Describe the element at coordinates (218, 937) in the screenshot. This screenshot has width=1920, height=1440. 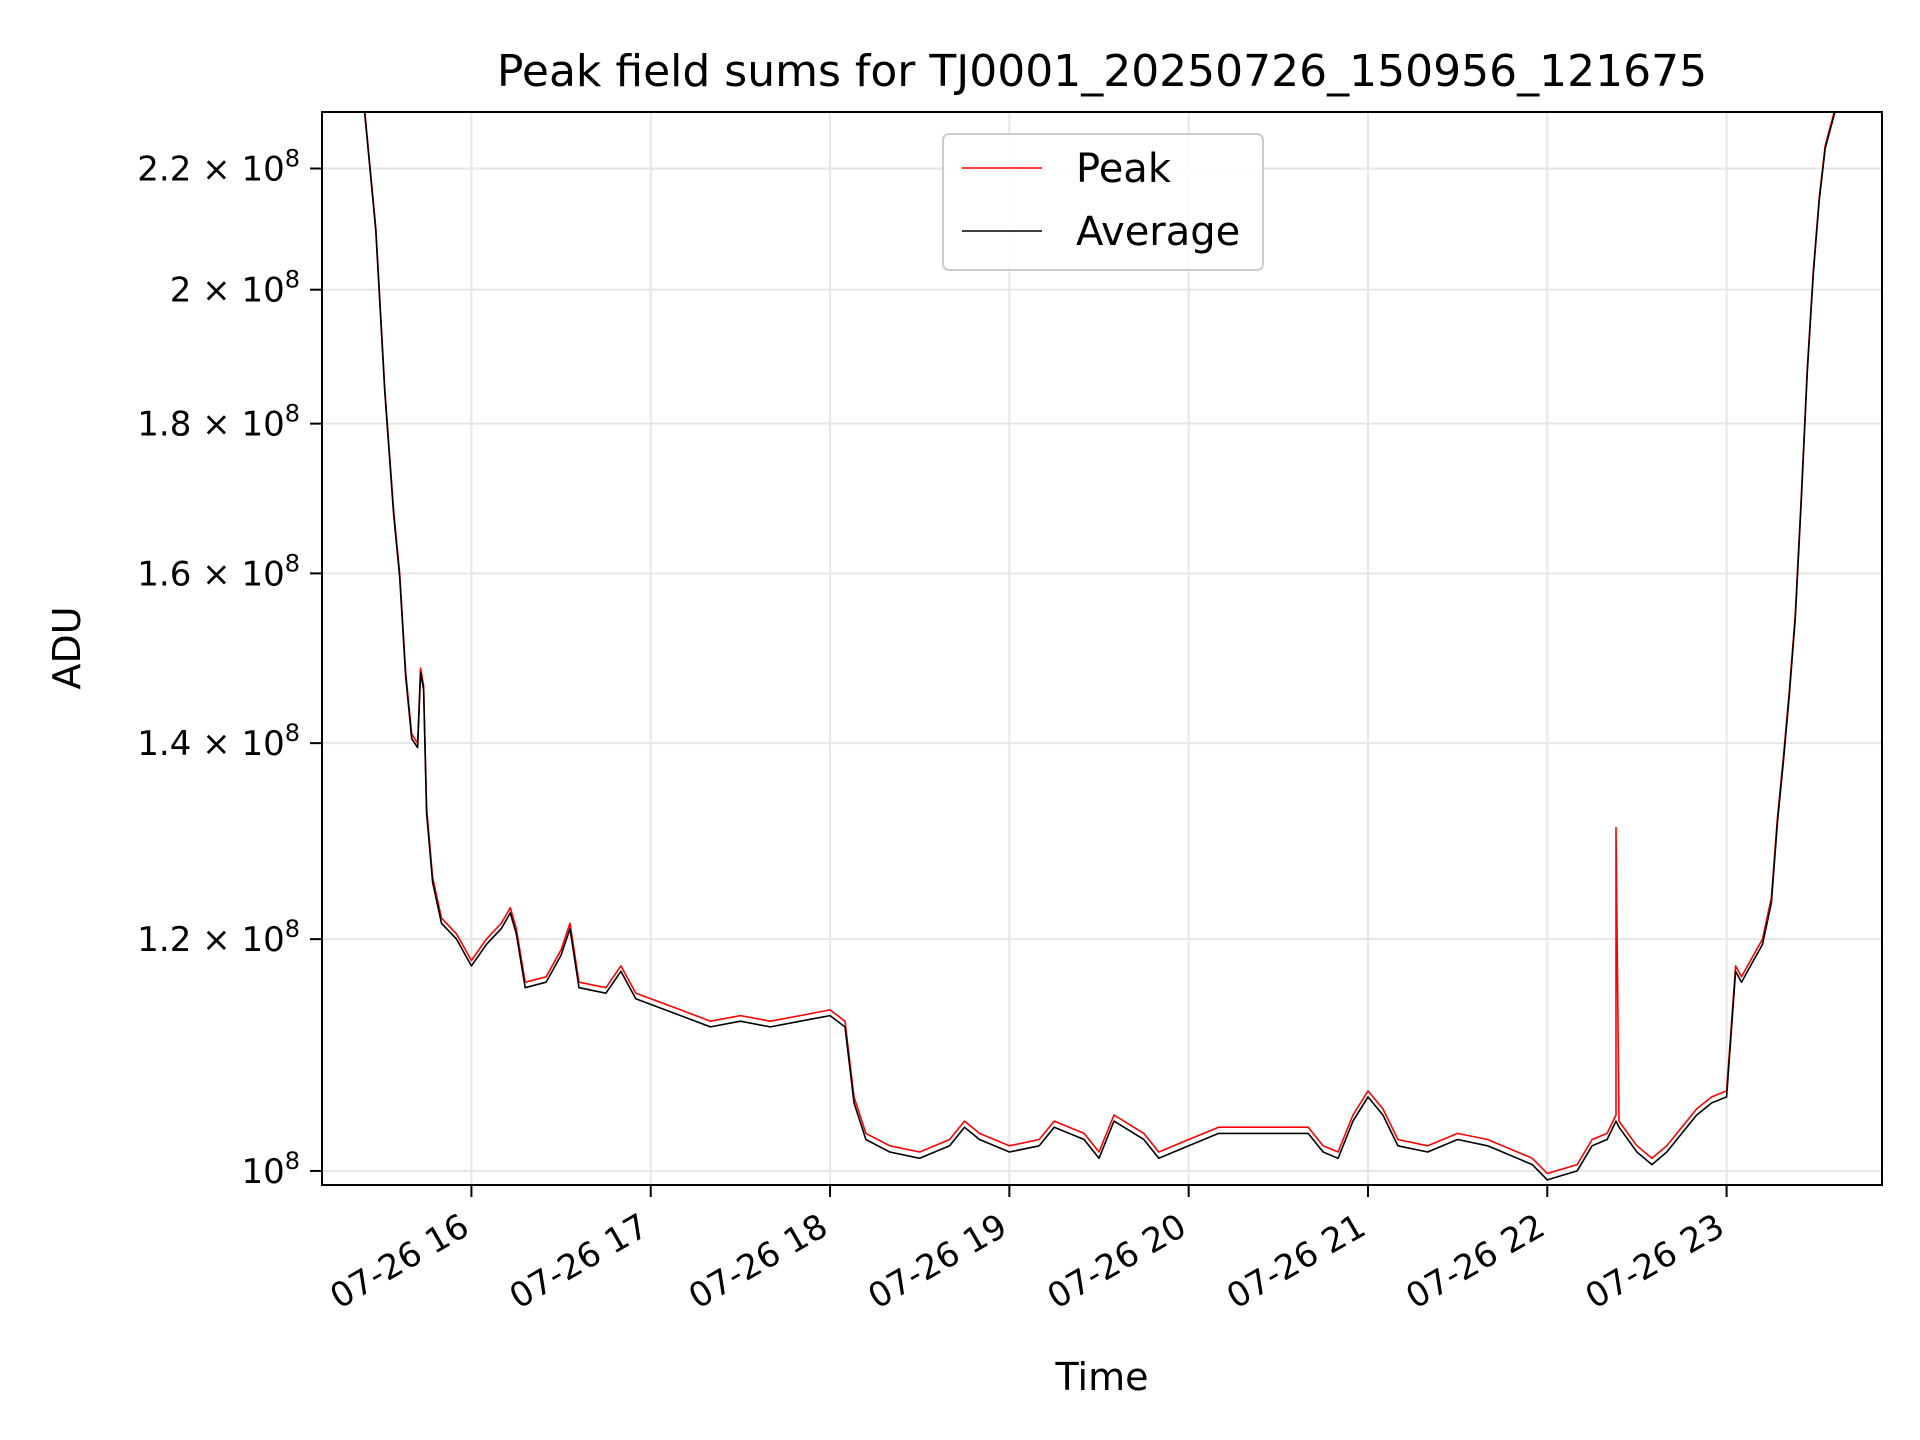
I see `y-tick-label: 1.2 × 108` at that location.